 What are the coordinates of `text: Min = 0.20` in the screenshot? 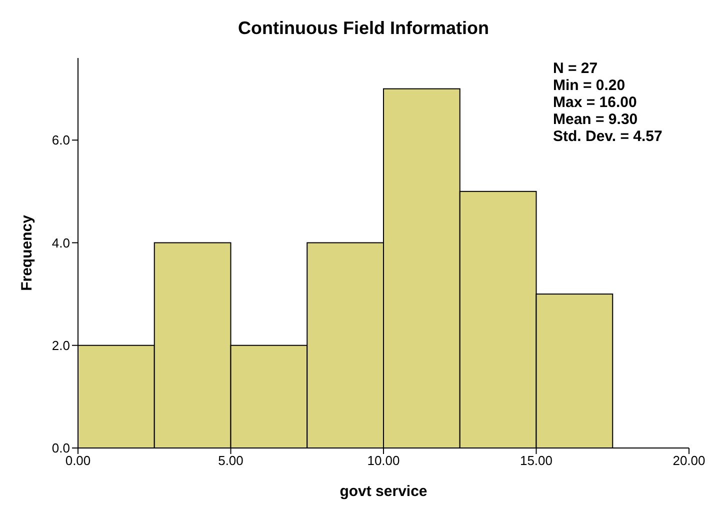 It's located at (589, 85).